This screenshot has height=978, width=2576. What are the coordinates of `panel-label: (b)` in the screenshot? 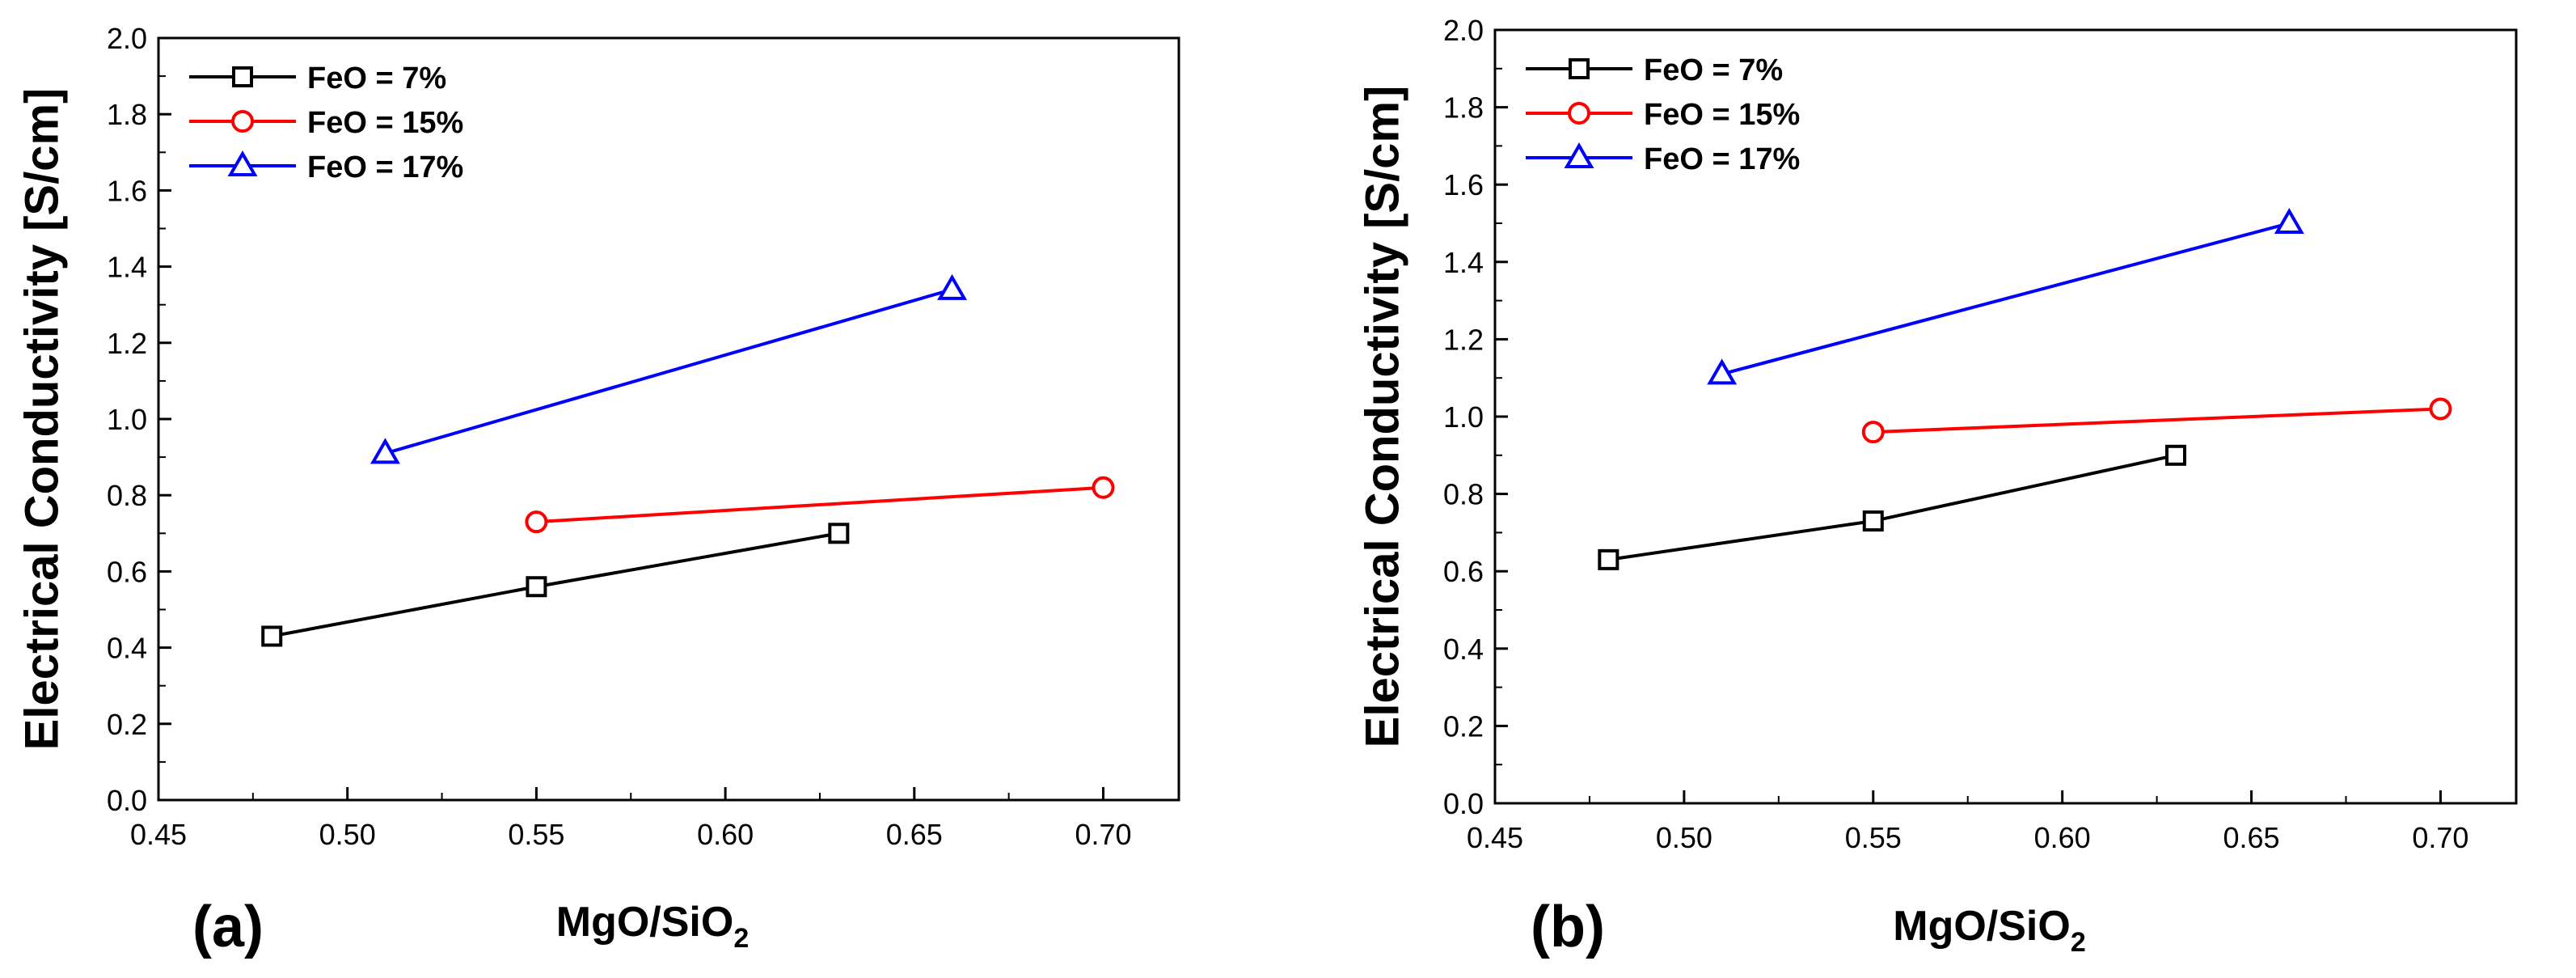 It's located at (1568, 927).